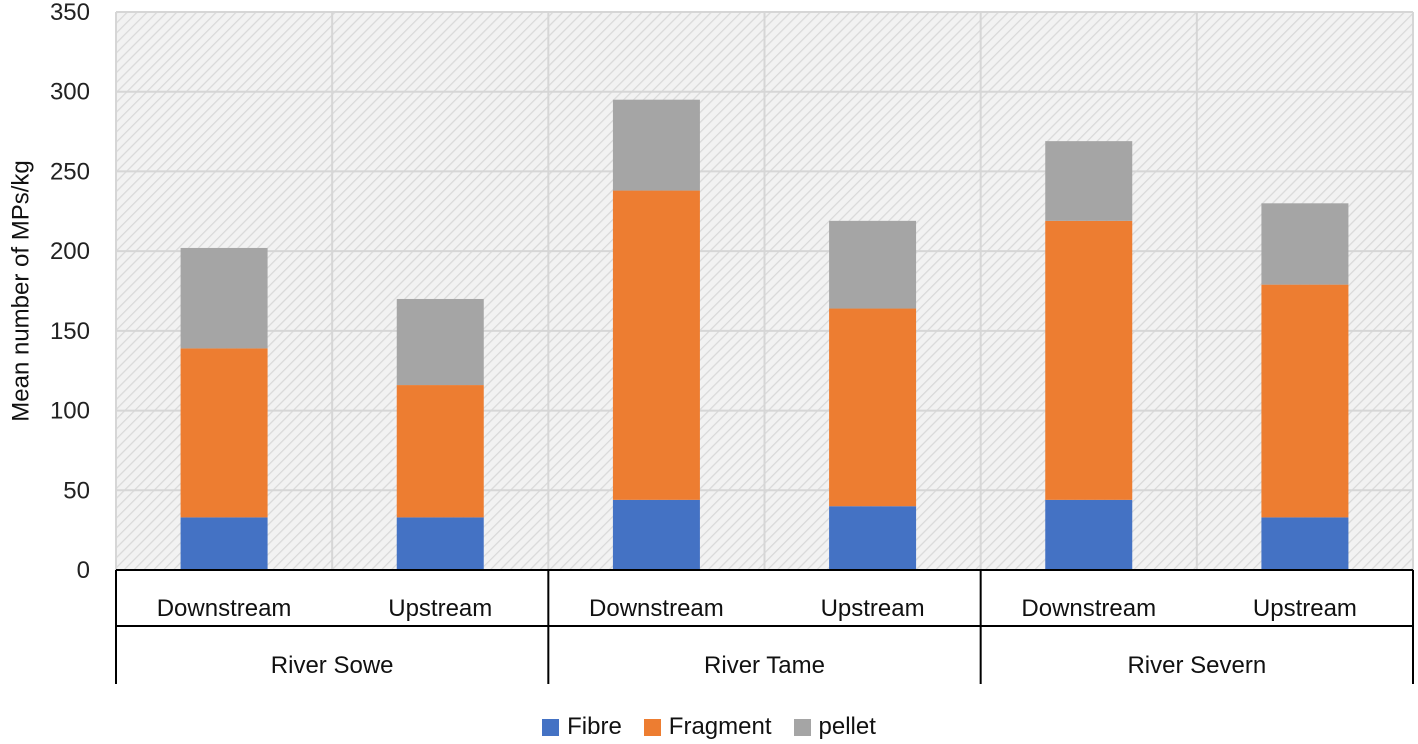 The image size is (1418, 744). I want to click on legend-label: pellet, so click(847, 726).